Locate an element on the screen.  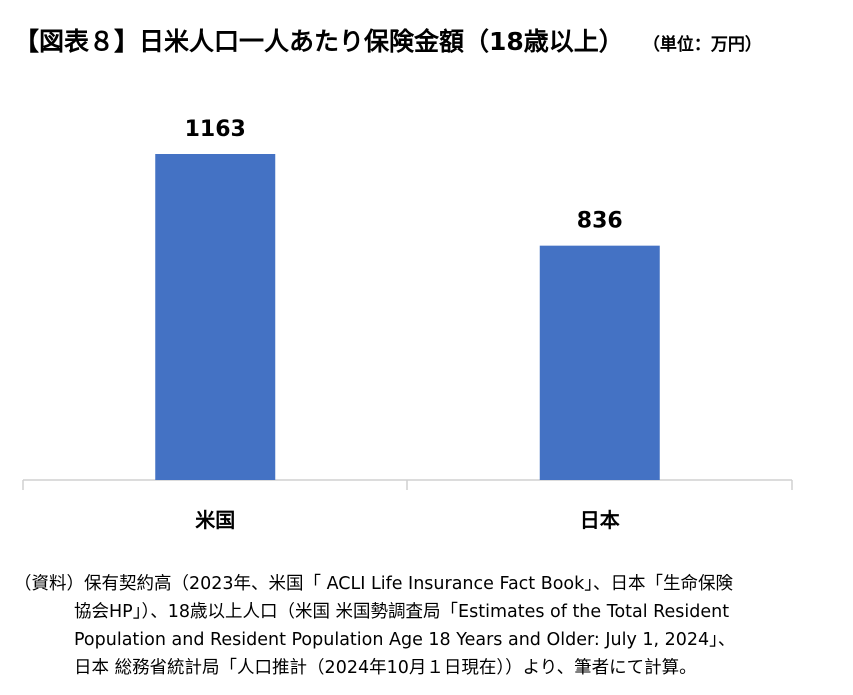
category-label: 日本 is located at coordinates (600, 520).